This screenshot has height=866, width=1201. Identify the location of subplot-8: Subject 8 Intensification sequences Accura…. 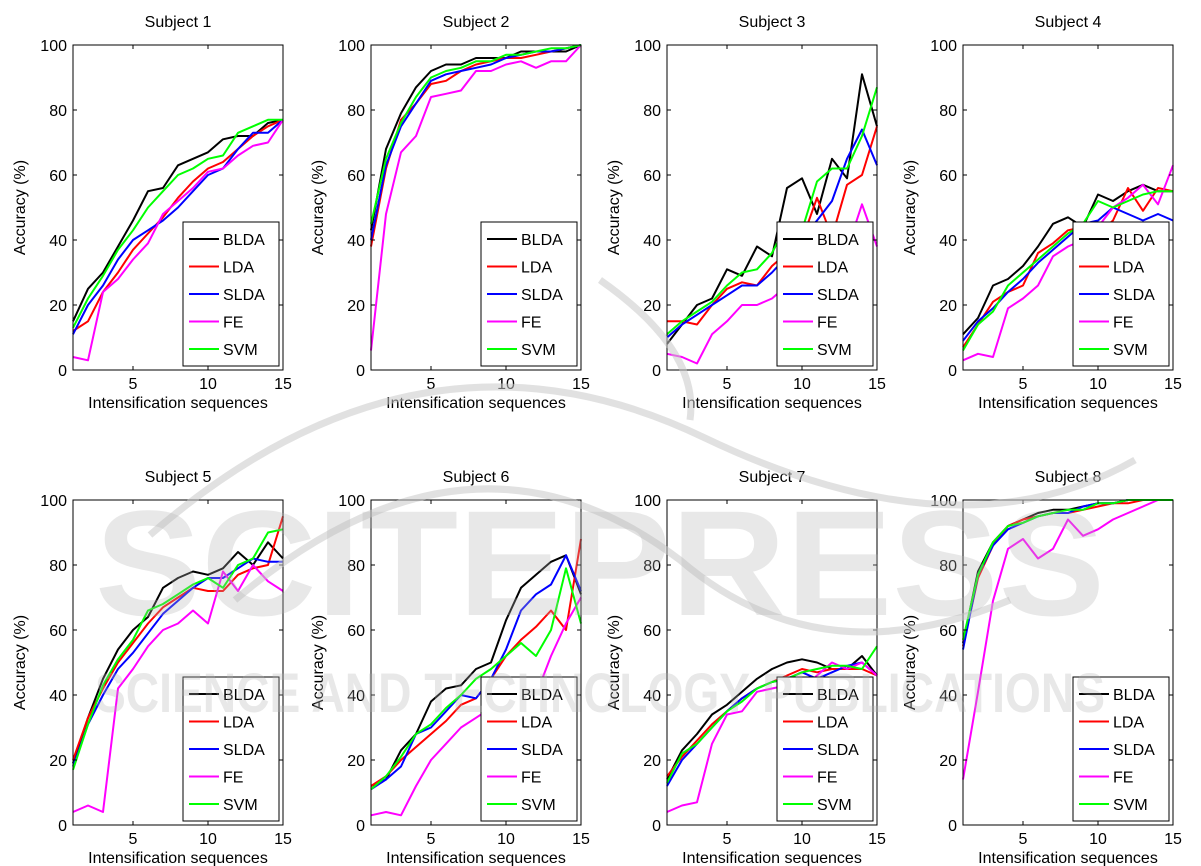
(1042, 667).